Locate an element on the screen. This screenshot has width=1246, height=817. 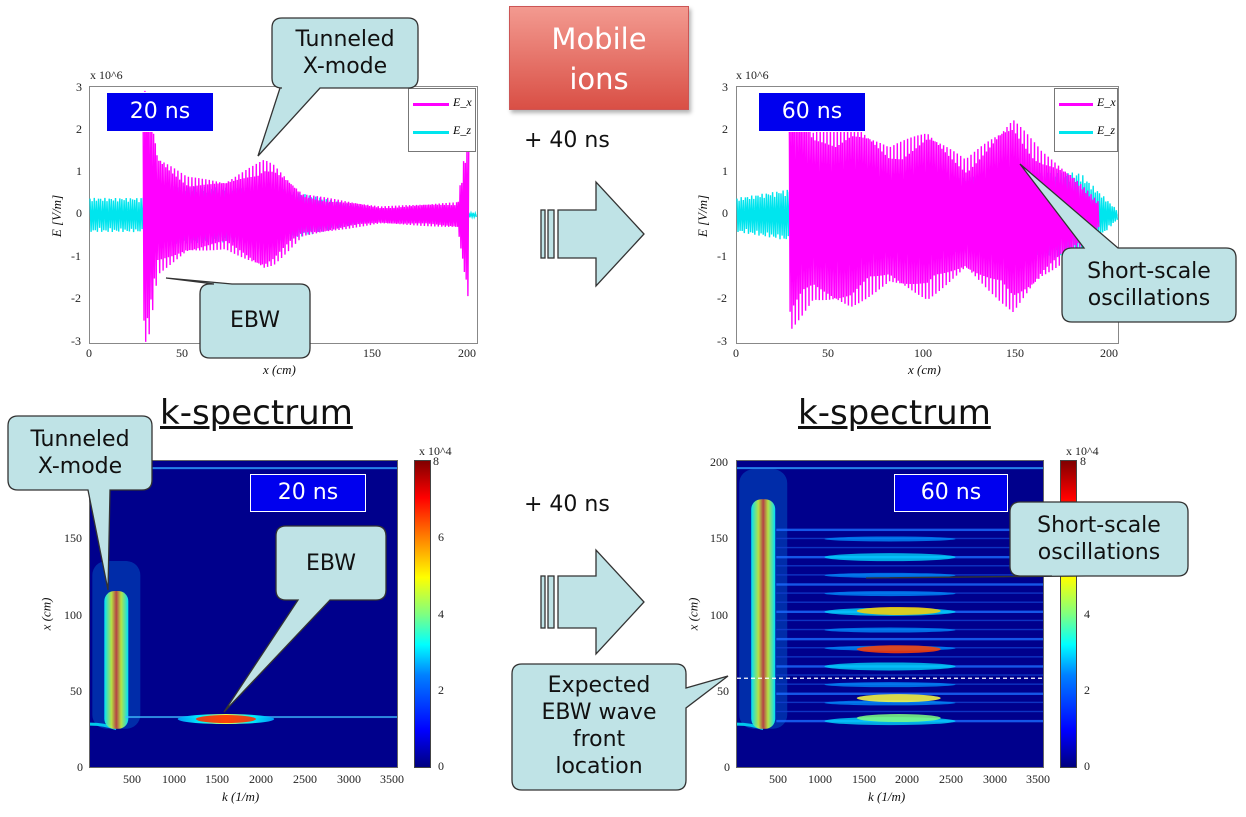
bottom-left-ylabel: x (cm) is located at coordinates (46, 614).